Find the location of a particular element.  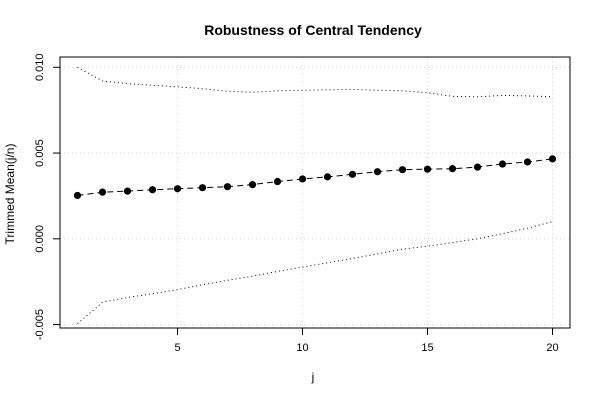

y-axis-label: Trimmed Mean(j/n) is located at coordinates (10, 194).